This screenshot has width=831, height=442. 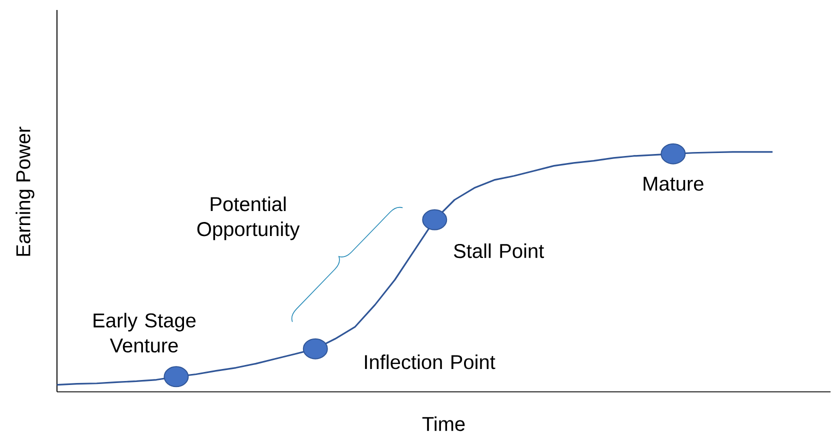 What do you see at coordinates (674, 183) in the screenshot?
I see `annotation: Mature` at bounding box center [674, 183].